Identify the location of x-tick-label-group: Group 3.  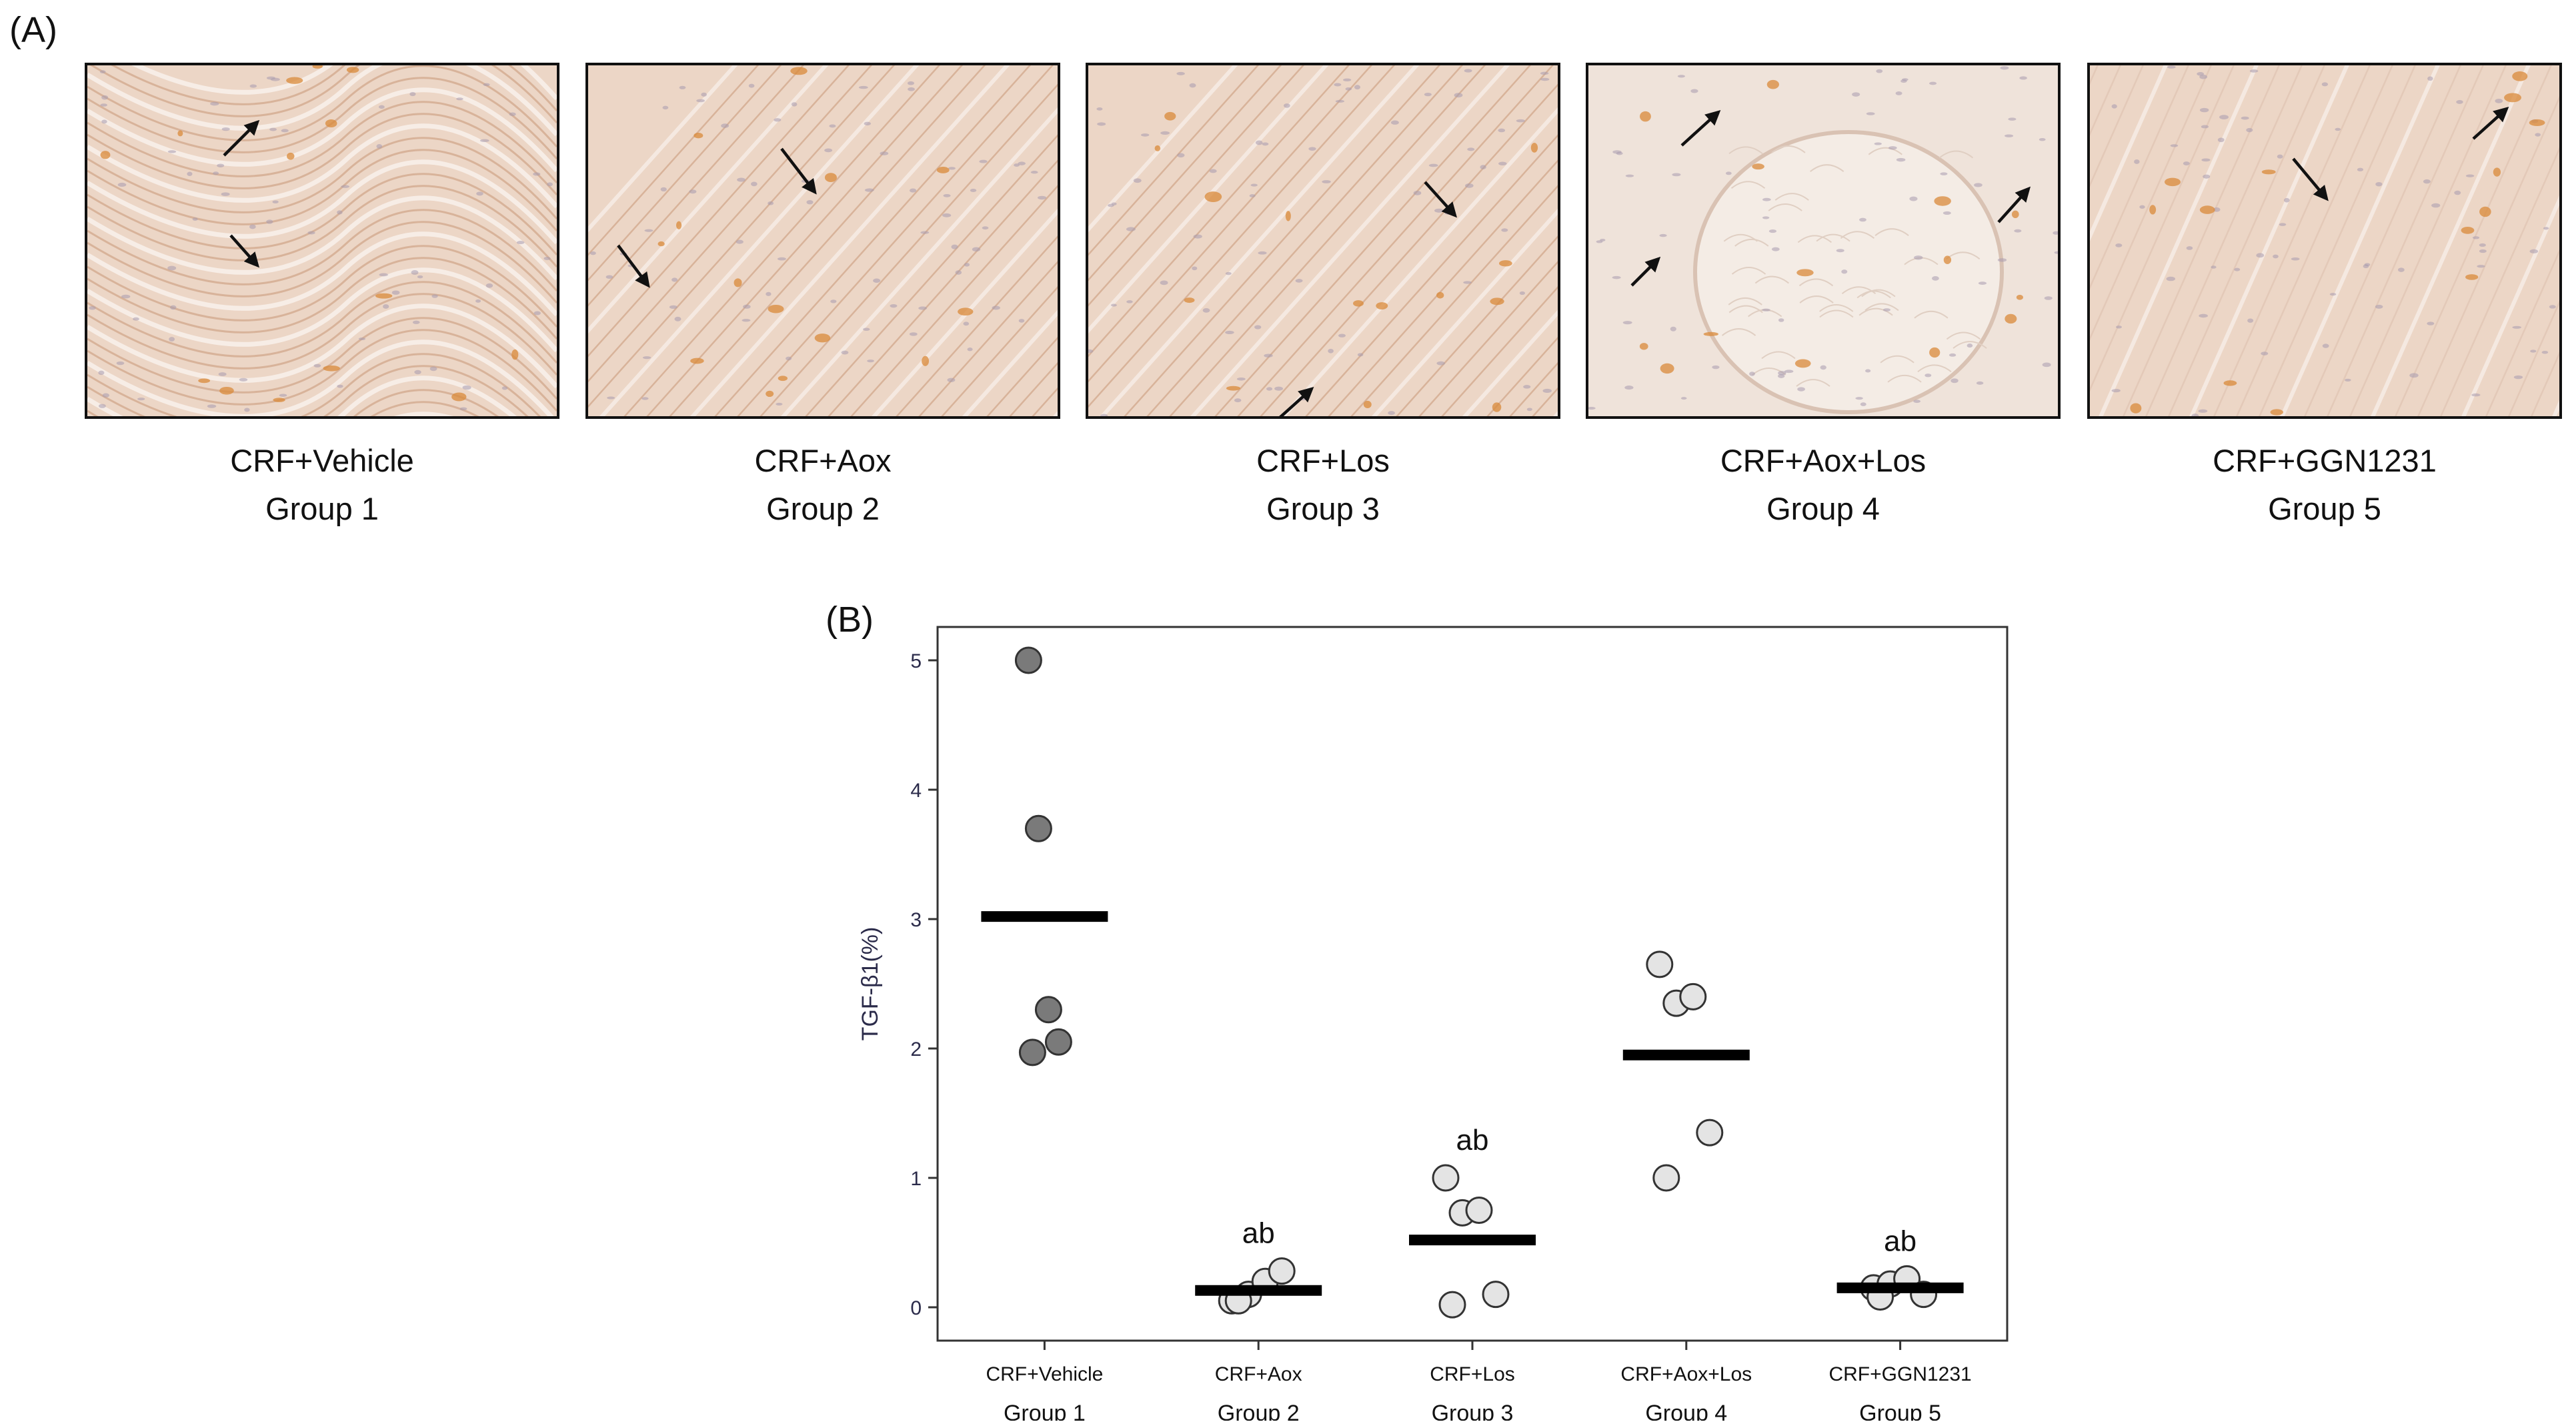
(1473, 1411).